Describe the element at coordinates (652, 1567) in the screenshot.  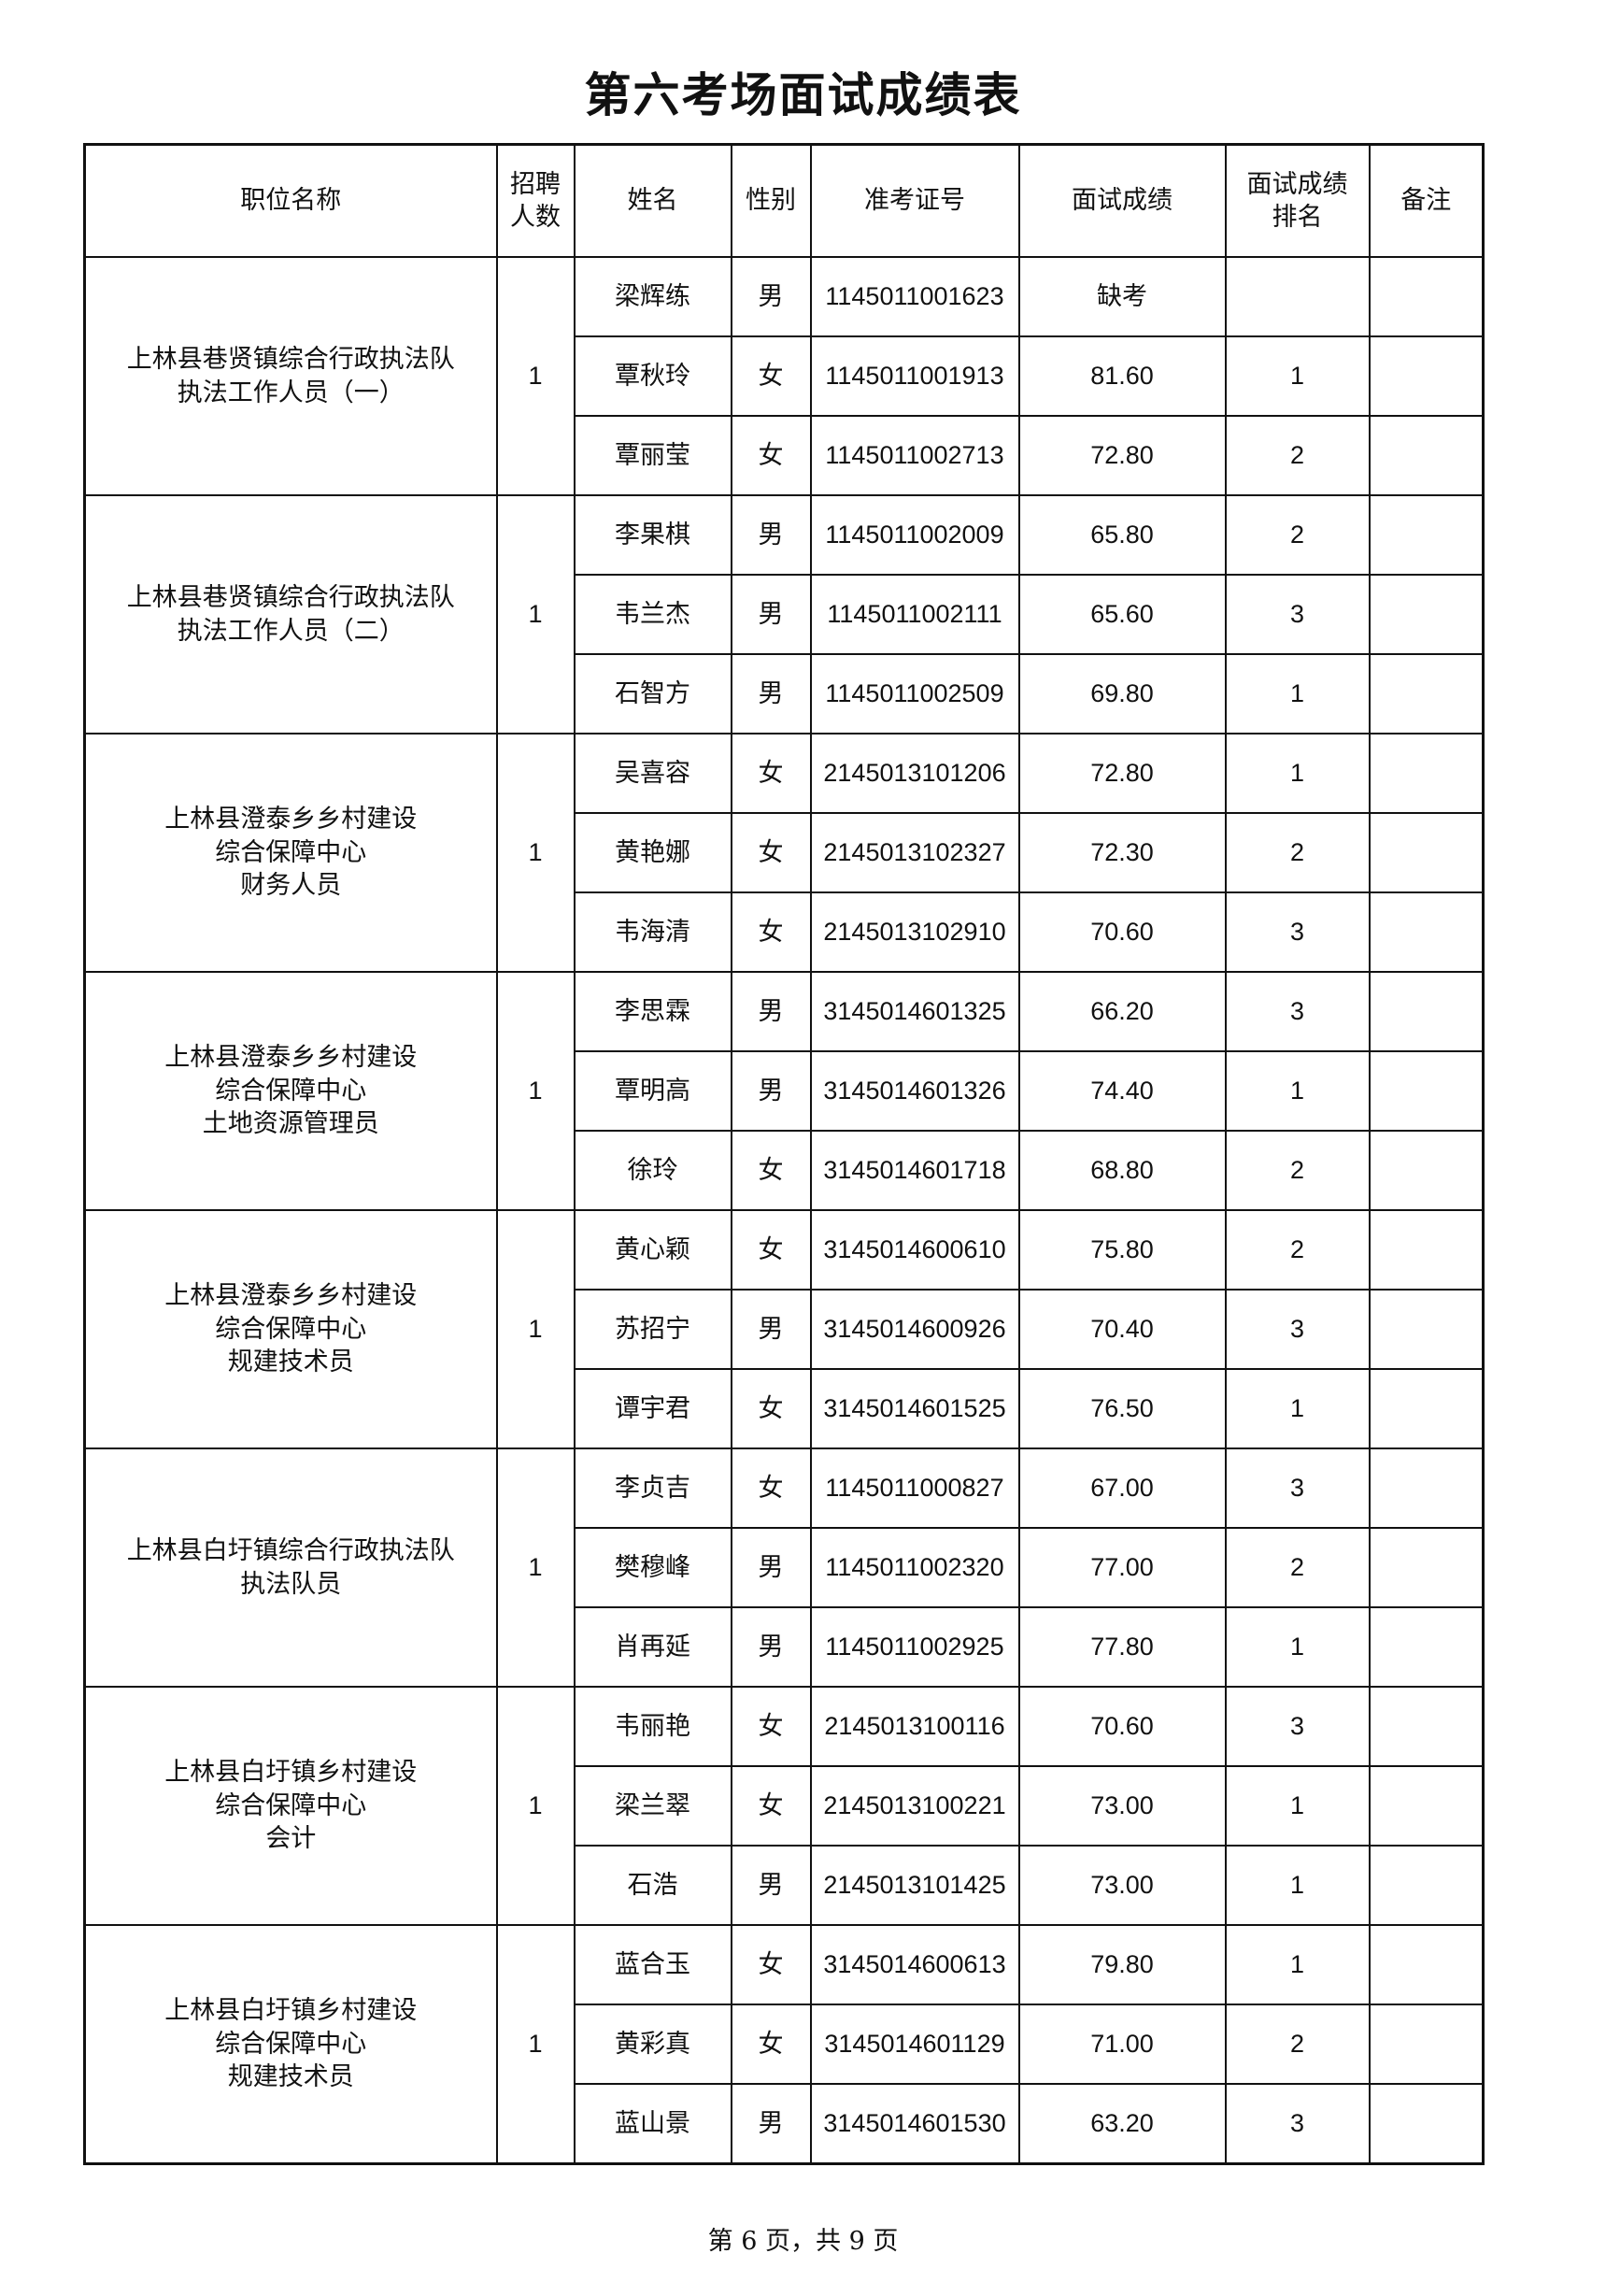
I see `name-cell: 樊穆峰` at that location.